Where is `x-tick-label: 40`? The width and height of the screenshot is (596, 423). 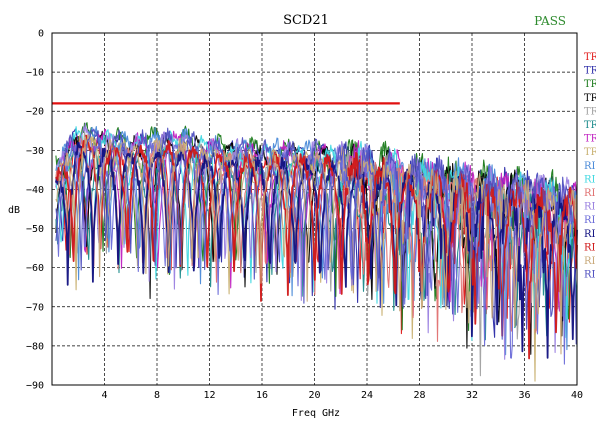 x-tick-label: 40 is located at coordinates (577, 395).